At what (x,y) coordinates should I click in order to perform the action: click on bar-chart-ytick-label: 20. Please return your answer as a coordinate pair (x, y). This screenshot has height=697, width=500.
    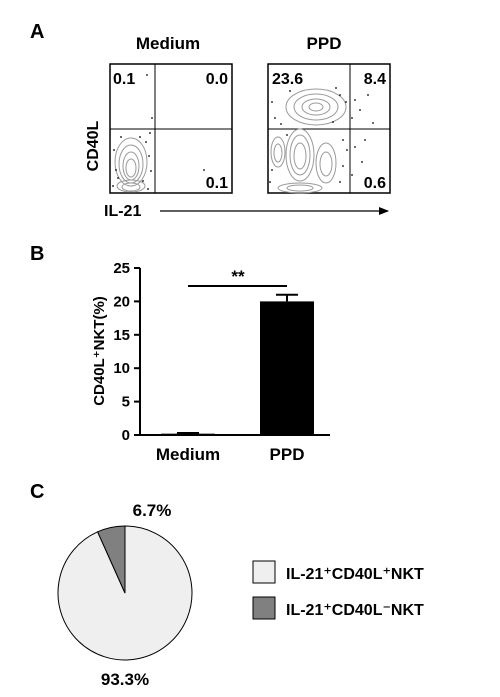
    Looking at the image, I should click on (121, 301).